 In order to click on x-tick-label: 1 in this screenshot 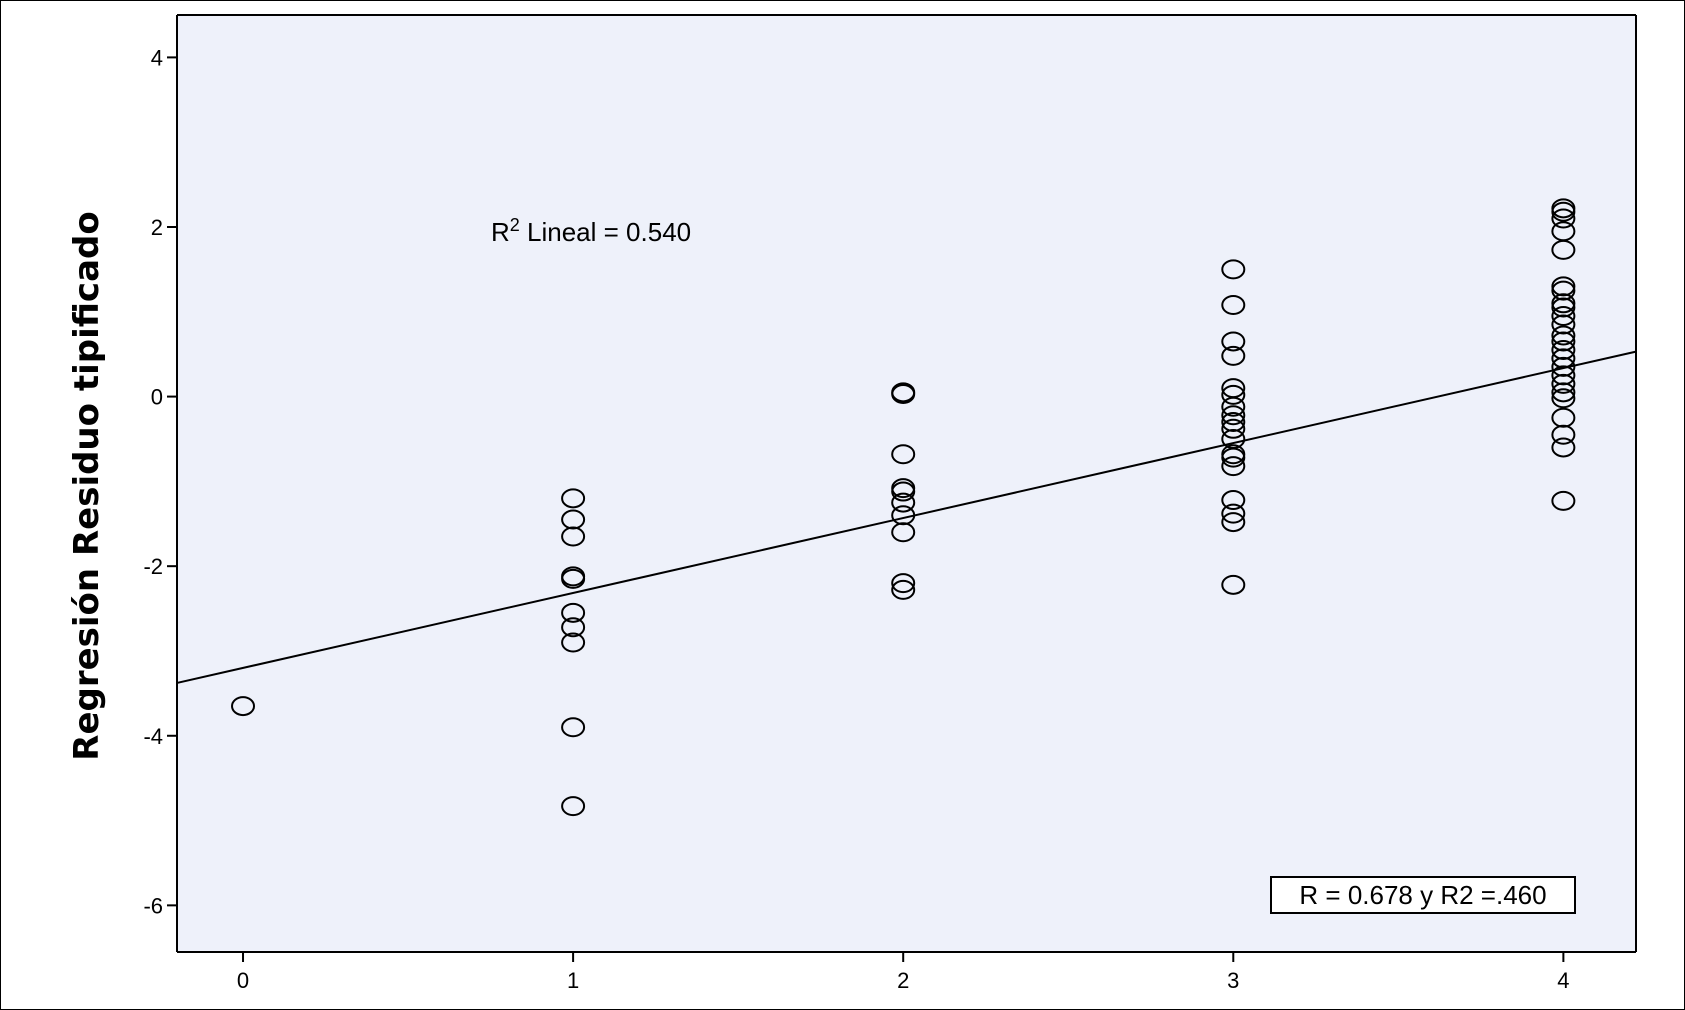, I will do `click(573, 980)`.